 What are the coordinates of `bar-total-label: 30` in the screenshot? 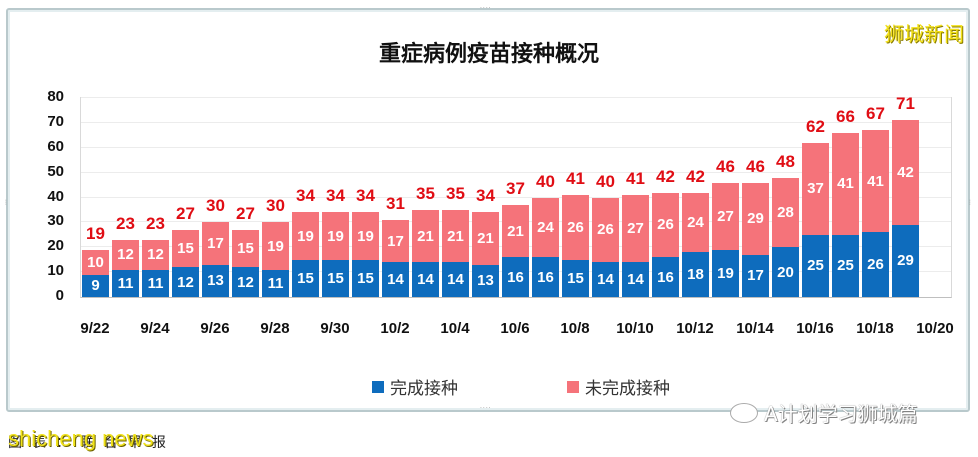 It's located at (215, 206).